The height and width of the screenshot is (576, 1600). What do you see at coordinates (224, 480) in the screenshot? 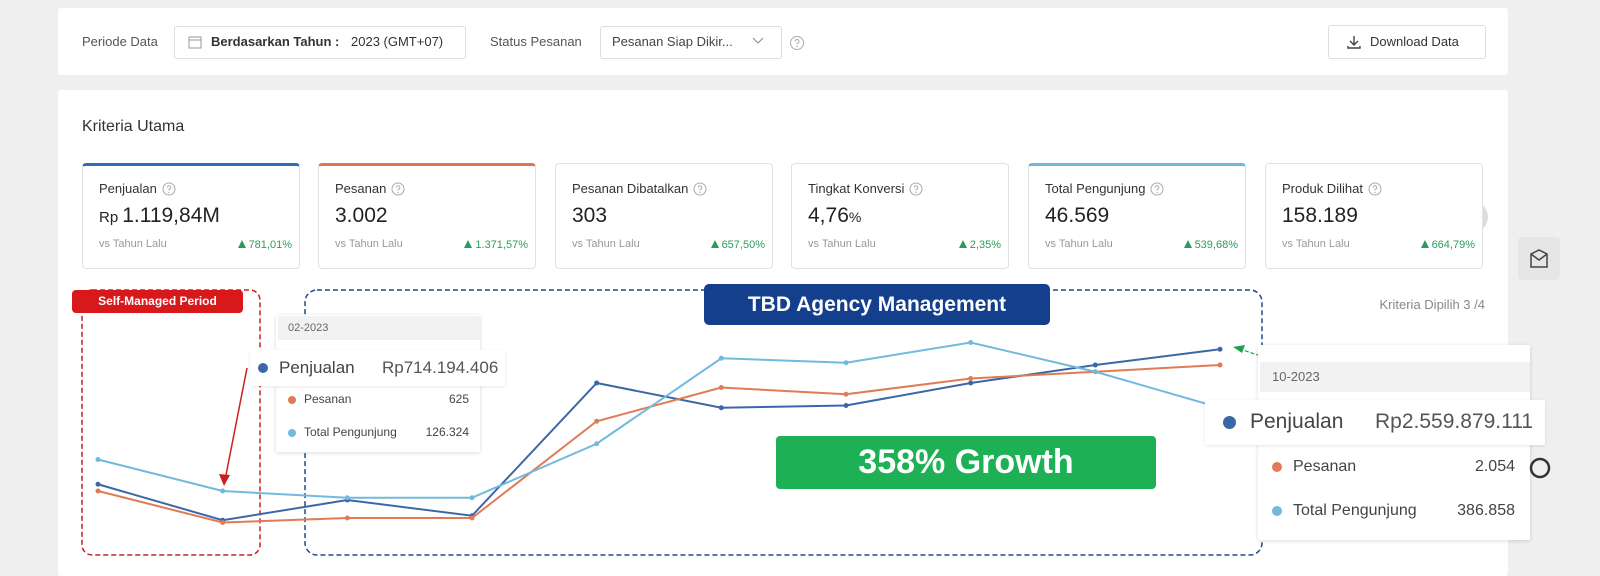
I see `red-arrowhead` at bounding box center [224, 480].